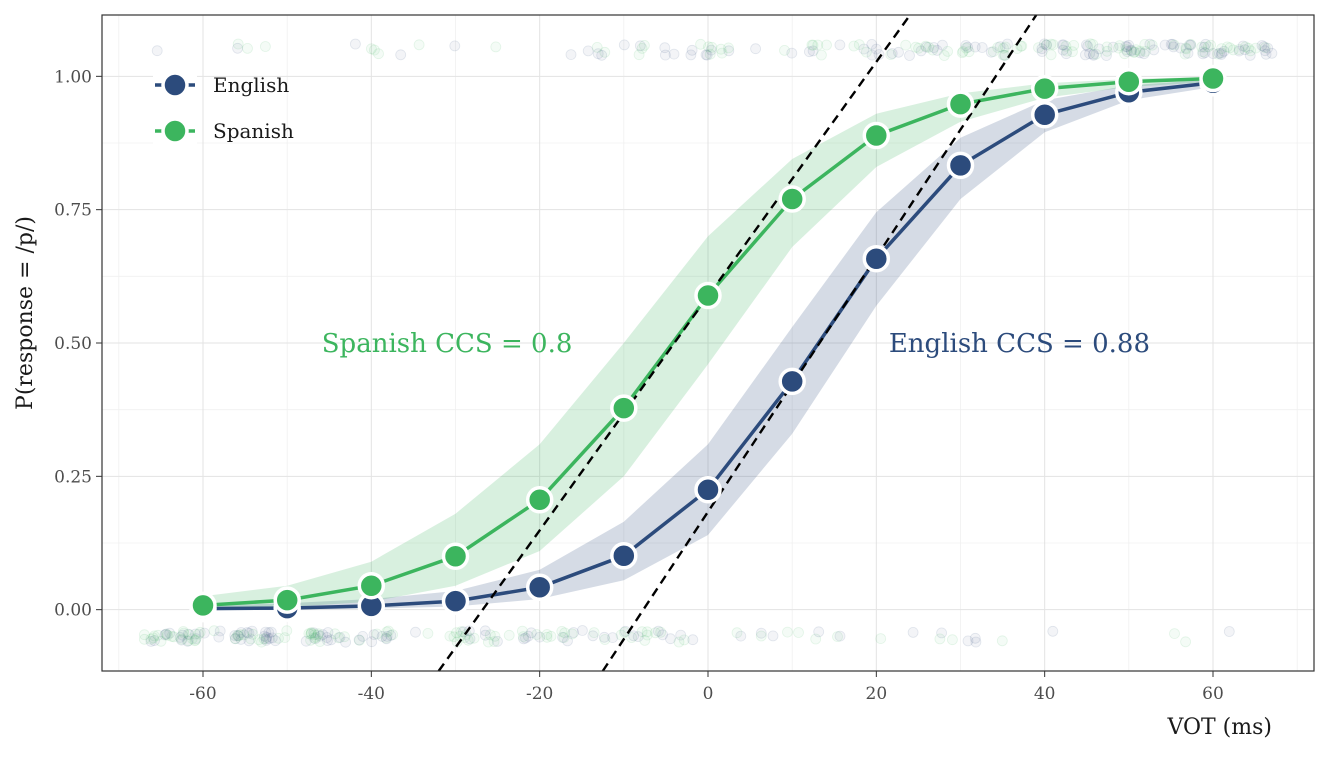 The image size is (1344, 760). I want to click on annotation: Spanish CCS = 0.8, so click(447, 344).